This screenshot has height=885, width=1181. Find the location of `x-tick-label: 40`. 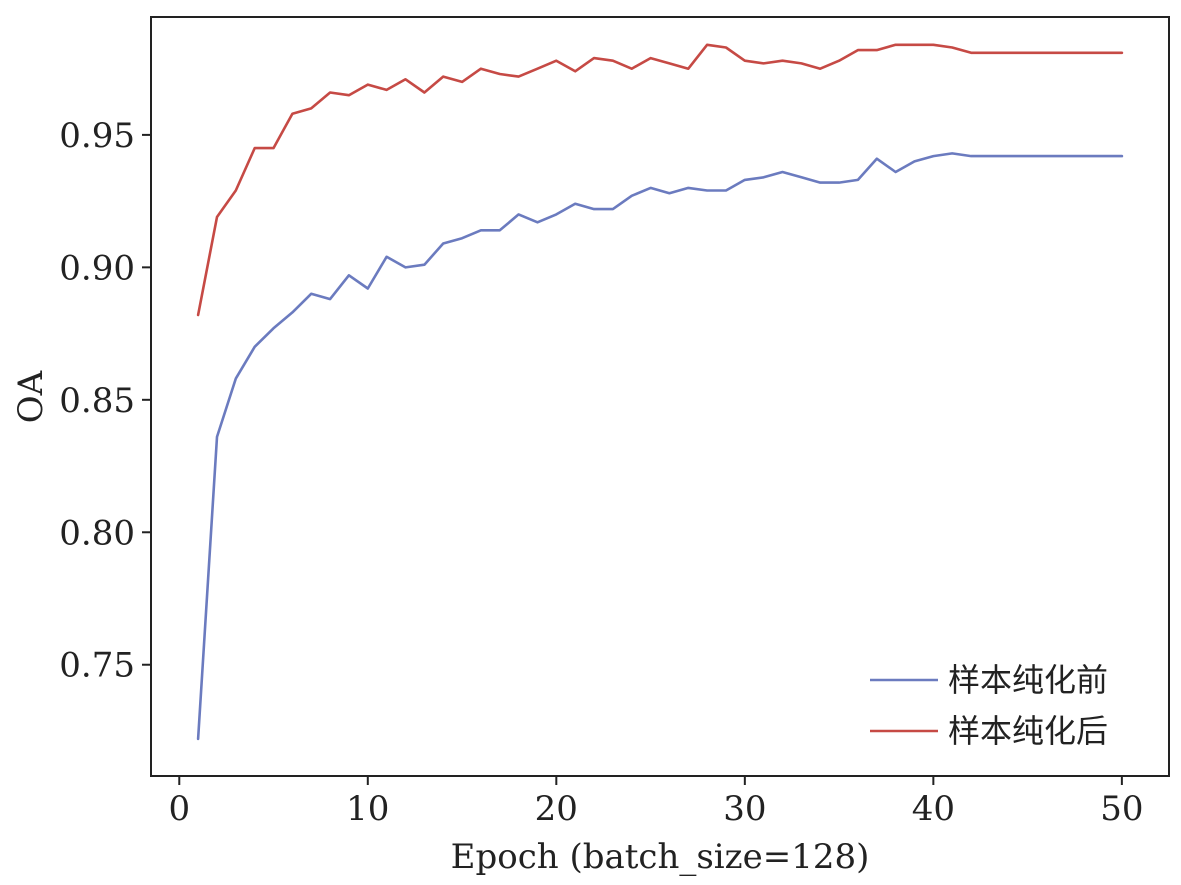

x-tick-label: 40 is located at coordinates (933, 809).